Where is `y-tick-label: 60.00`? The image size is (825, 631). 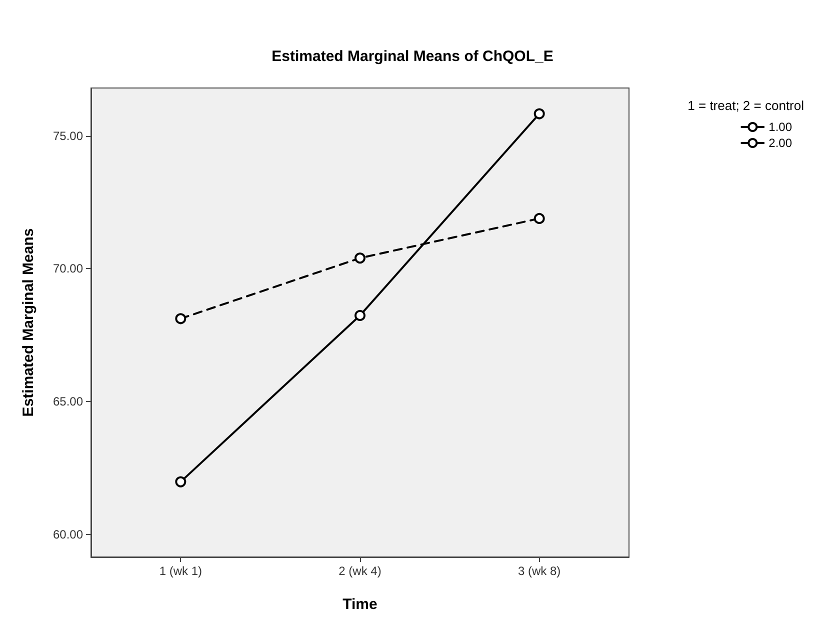
y-tick-label: 60.00 is located at coordinates (68, 534).